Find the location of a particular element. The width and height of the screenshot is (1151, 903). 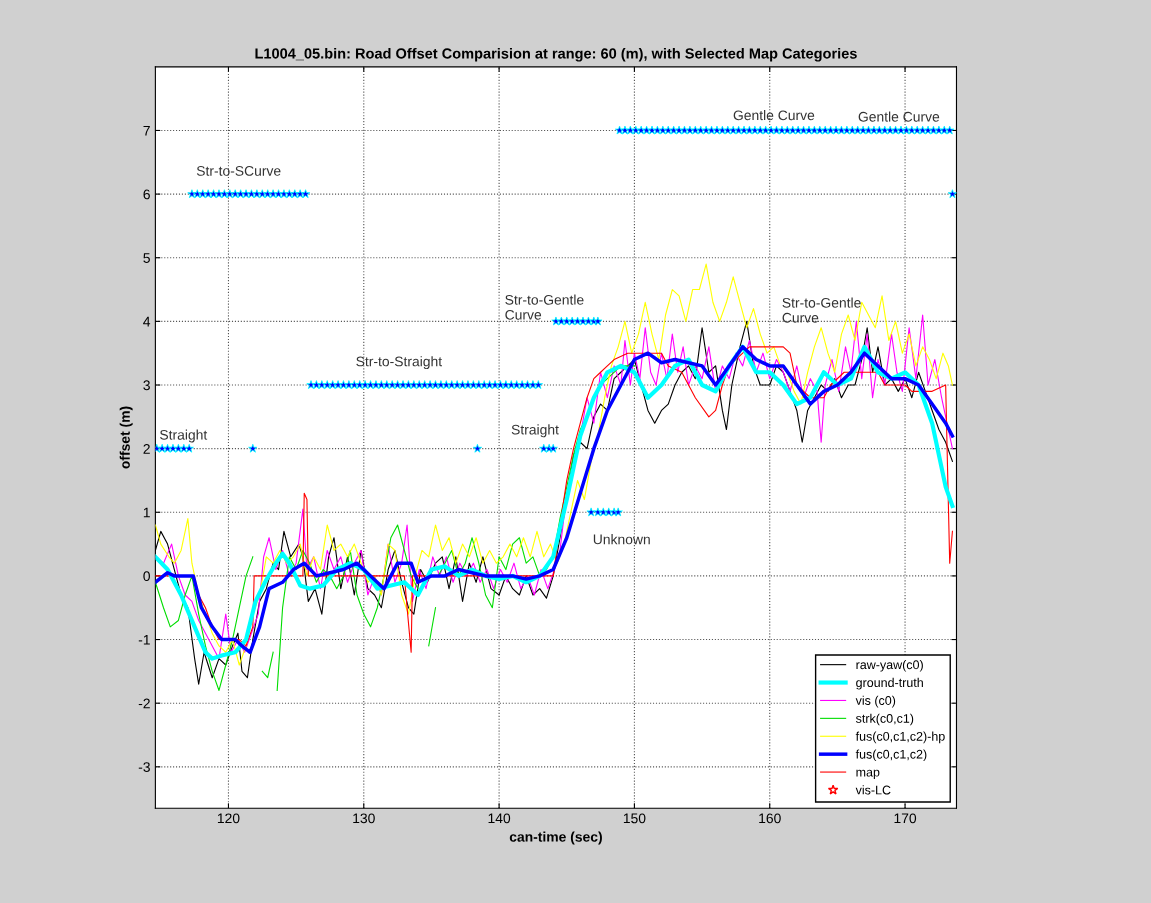

y-tick-label: 1 is located at coordinates (146, 512).